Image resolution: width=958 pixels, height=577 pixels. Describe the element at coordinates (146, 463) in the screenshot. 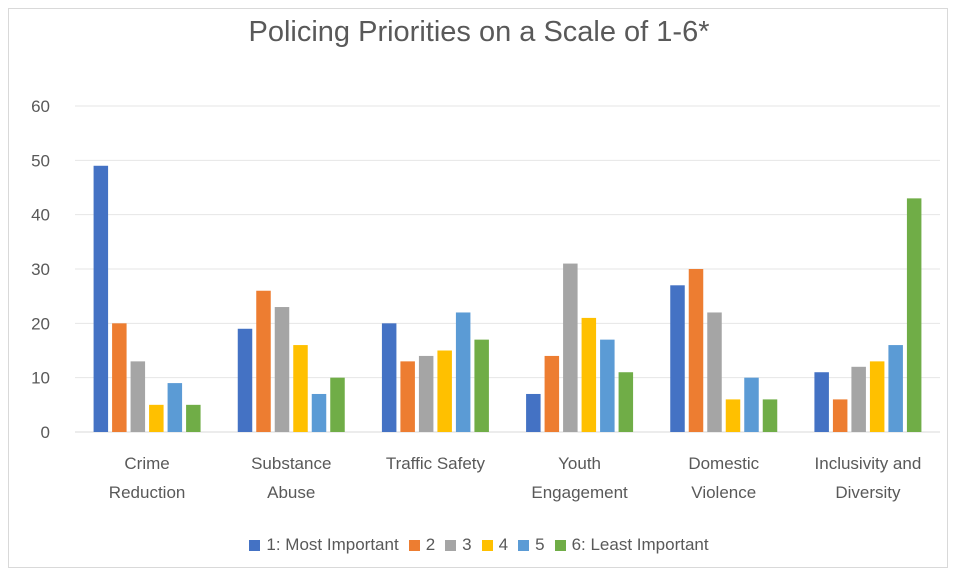

I see `x-category-label: Crime` at that location.